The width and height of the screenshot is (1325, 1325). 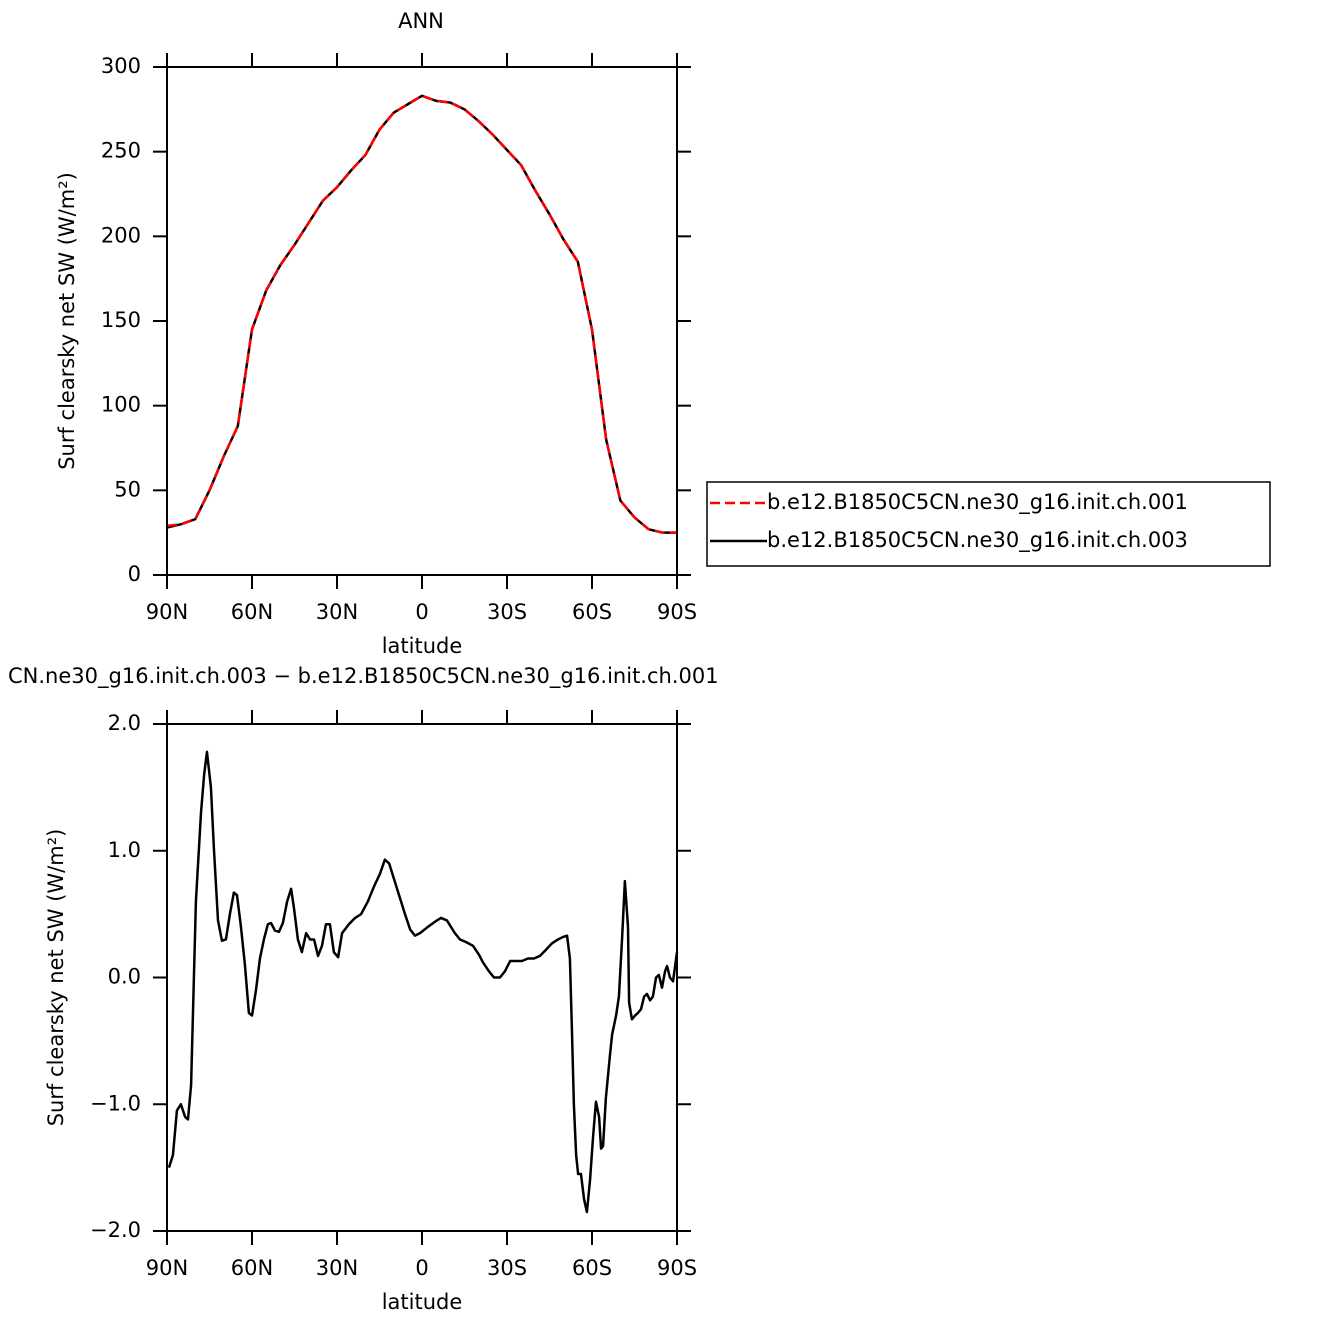 I want to click on y-tick-label: −1.0, so click(x=115, y=1103).